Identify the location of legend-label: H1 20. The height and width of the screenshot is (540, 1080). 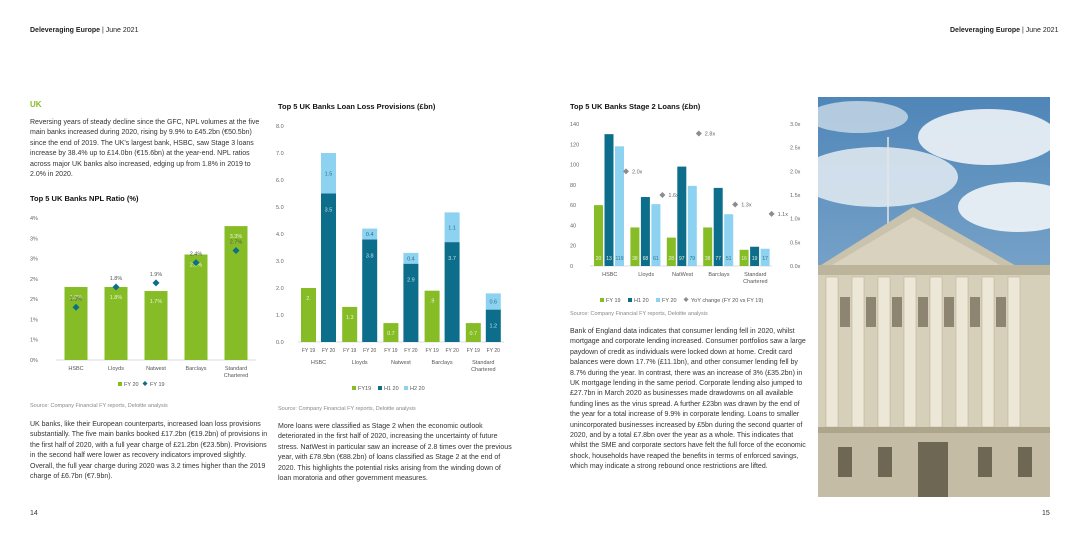
(641, 301).